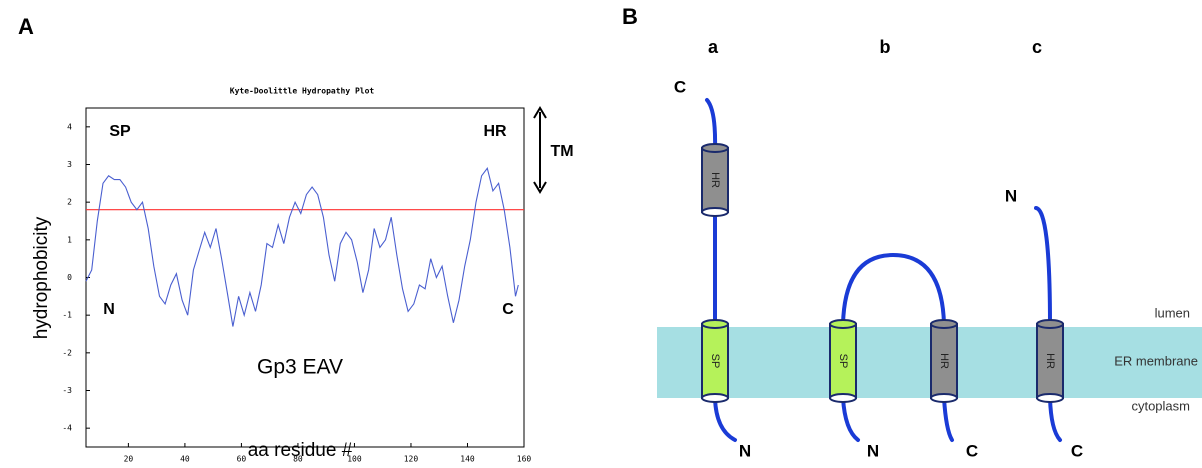 This screenshot has width=1202, height=468. I want to click on column-label: c, so click(1037, 47).